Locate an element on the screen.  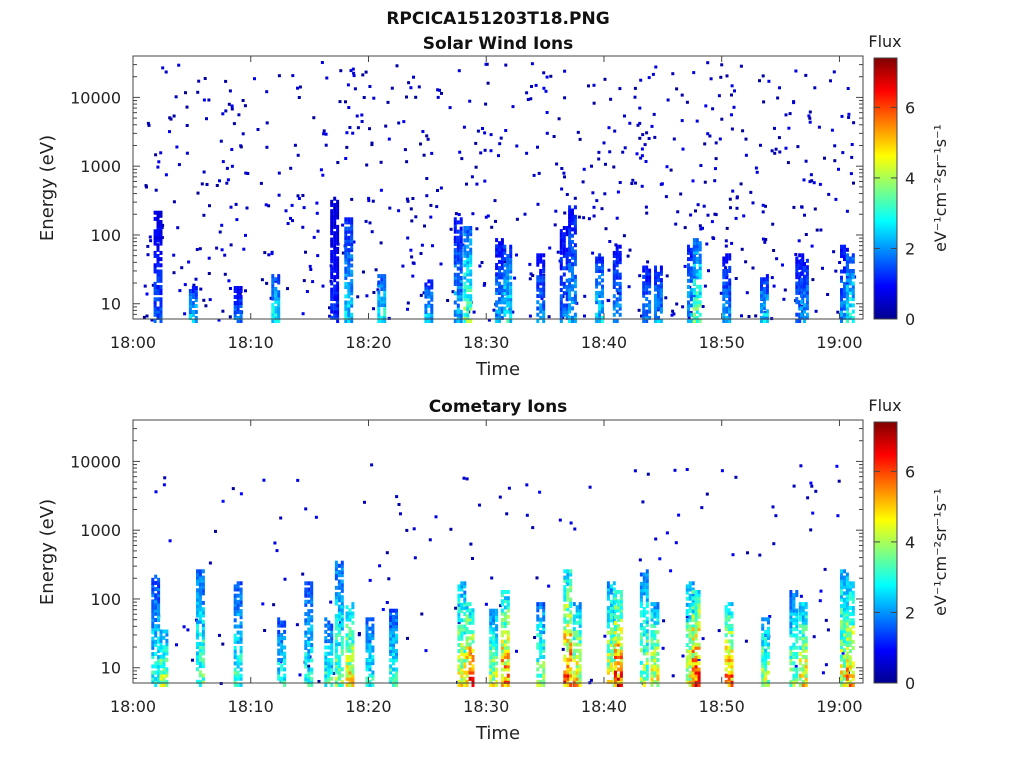
y-tick-label: 10 is located at coordinates (111, 668).